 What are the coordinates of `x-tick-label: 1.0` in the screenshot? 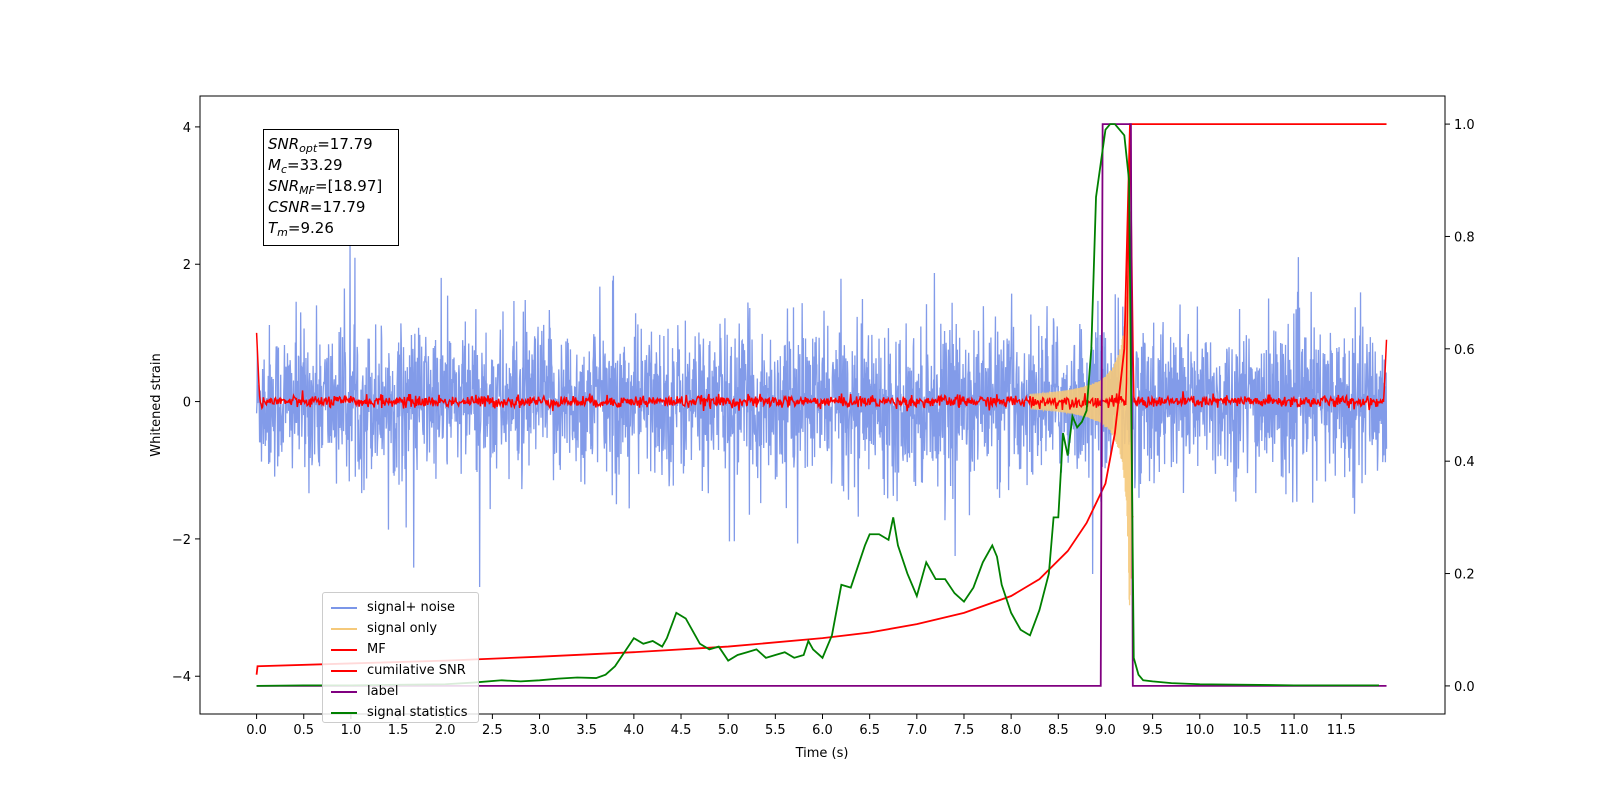 It's located at (351, 730).